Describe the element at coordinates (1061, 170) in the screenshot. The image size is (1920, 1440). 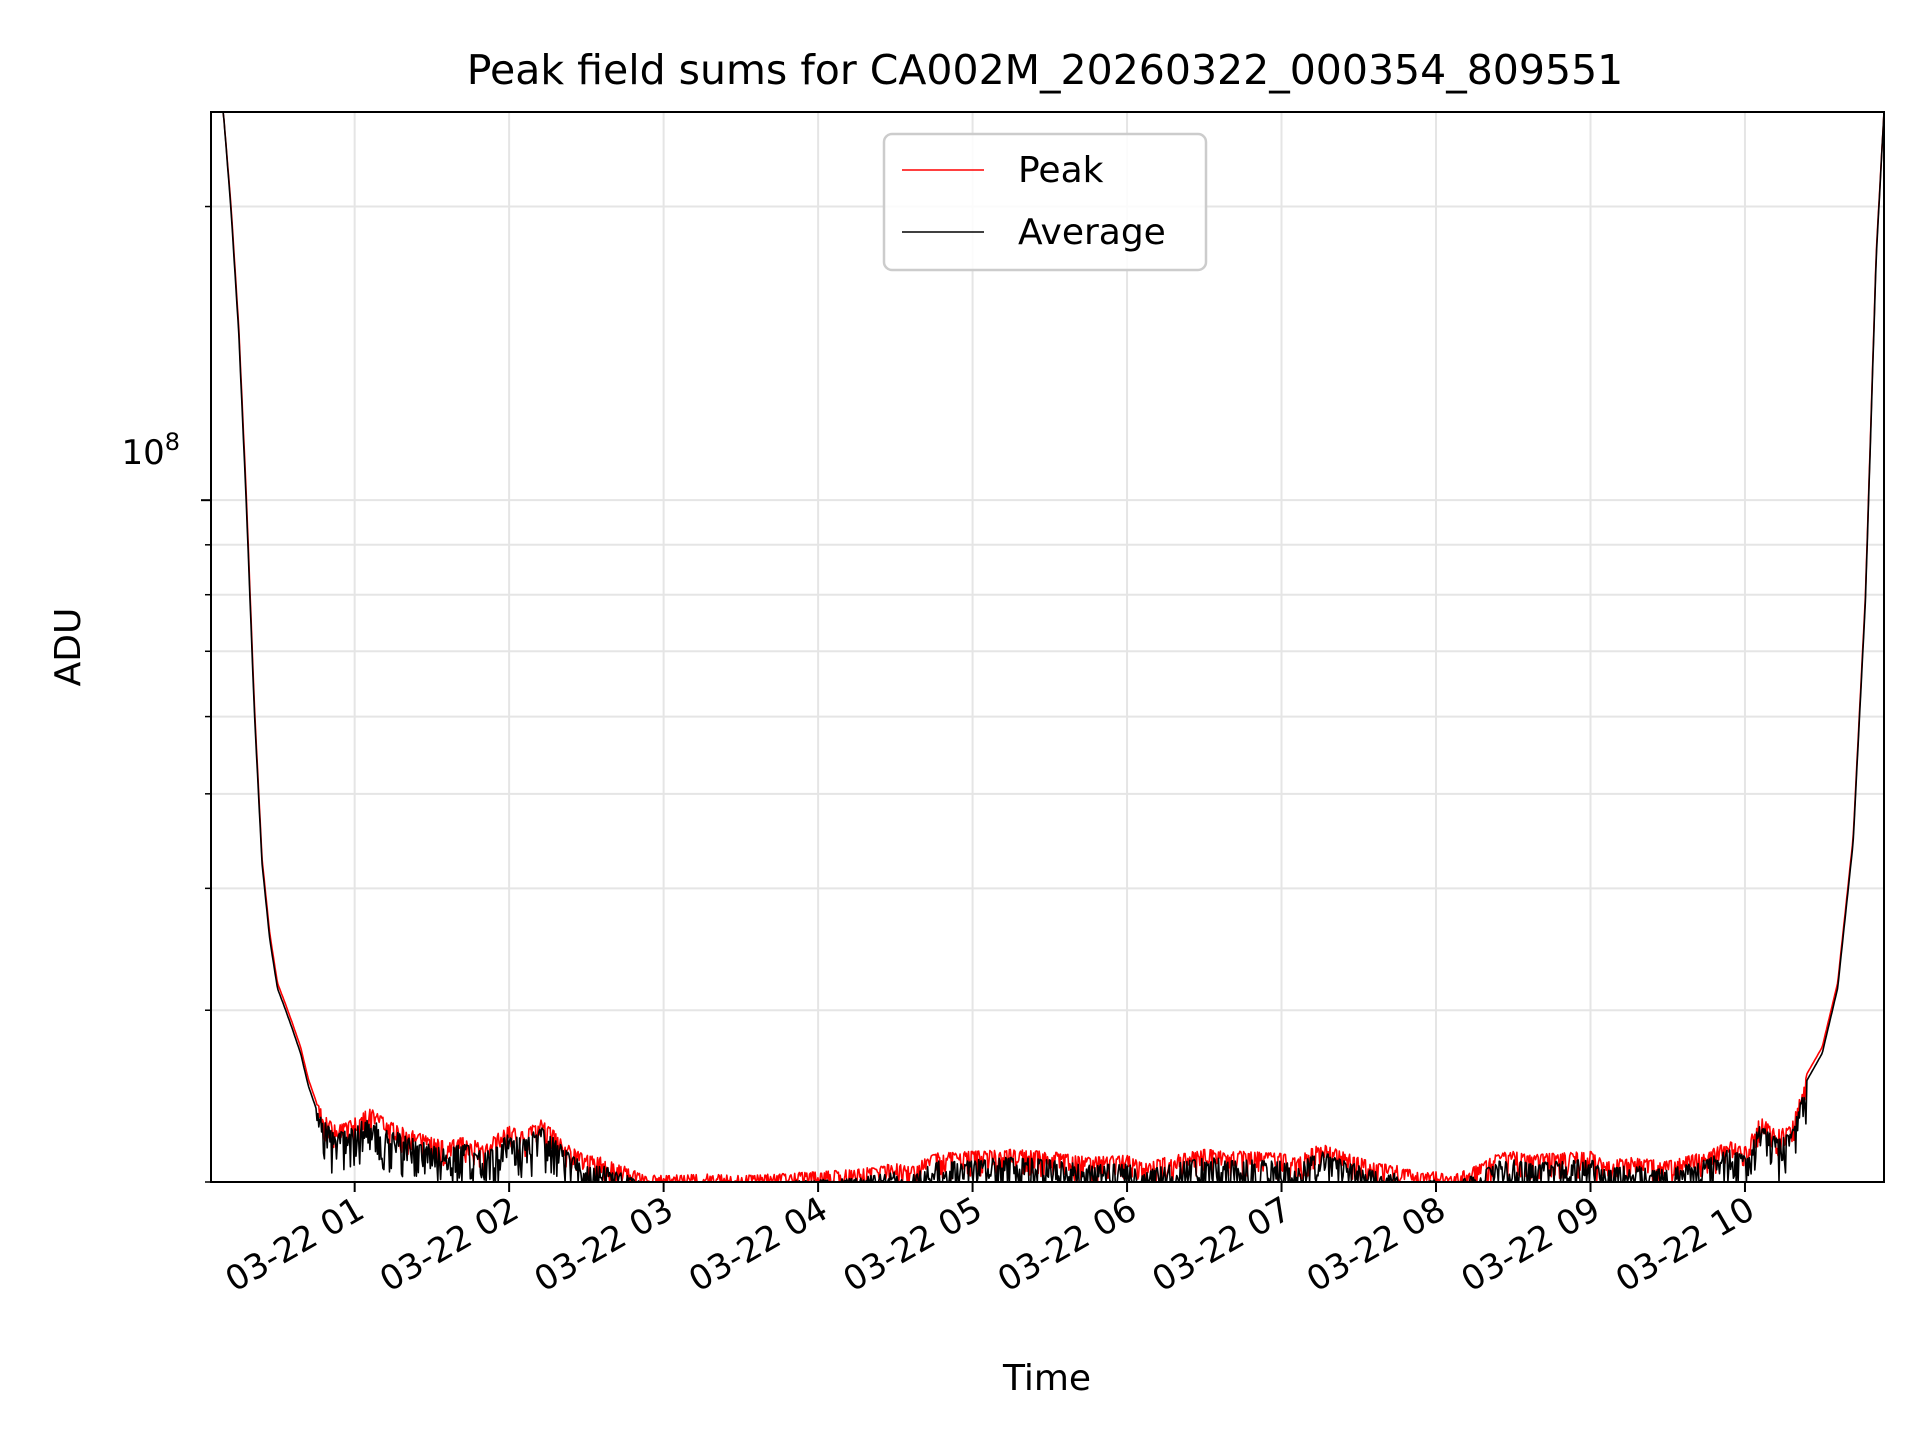
I see `legend-peak-label: Peak` at that location.